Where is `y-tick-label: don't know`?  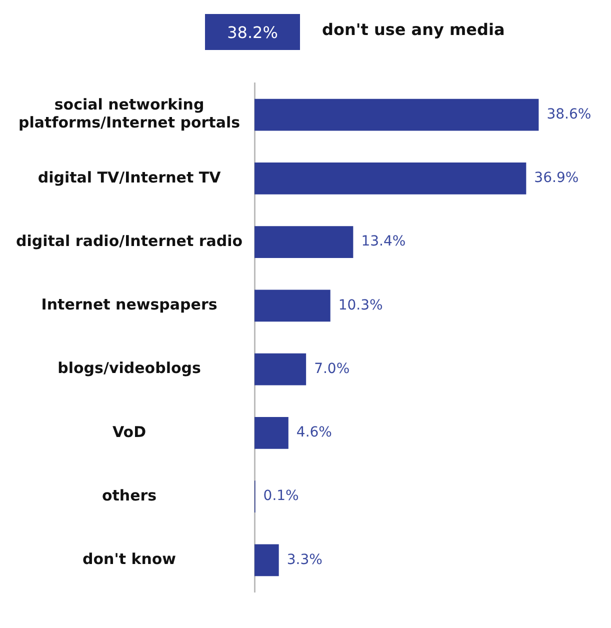 y-tick-label: don't know is located at coordinates (129, 559).